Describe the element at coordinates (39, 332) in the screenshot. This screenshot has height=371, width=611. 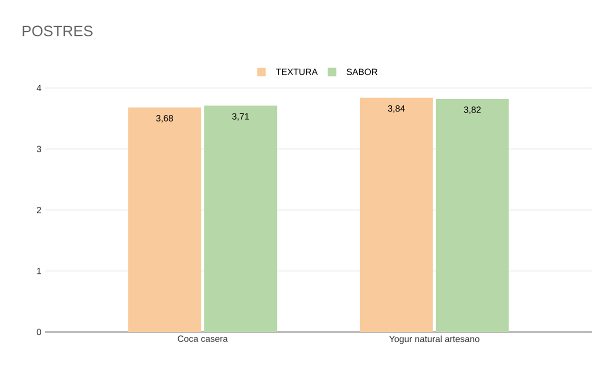
I see `y-tick-label: 0` at that location.